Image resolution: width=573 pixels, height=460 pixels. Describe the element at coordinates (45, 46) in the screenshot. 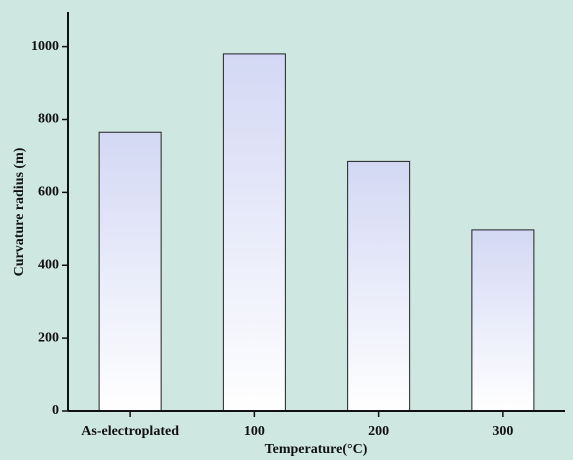

I see `y-tick-label: 1000` at that location.